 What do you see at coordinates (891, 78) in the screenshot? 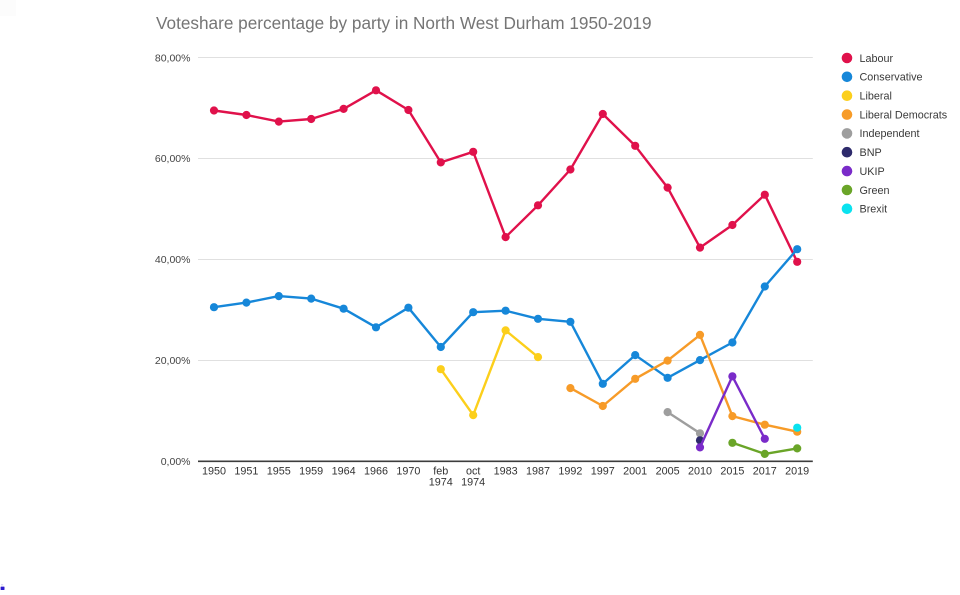
I see `svg-text: Conservative` at bounding box center [891, 78].